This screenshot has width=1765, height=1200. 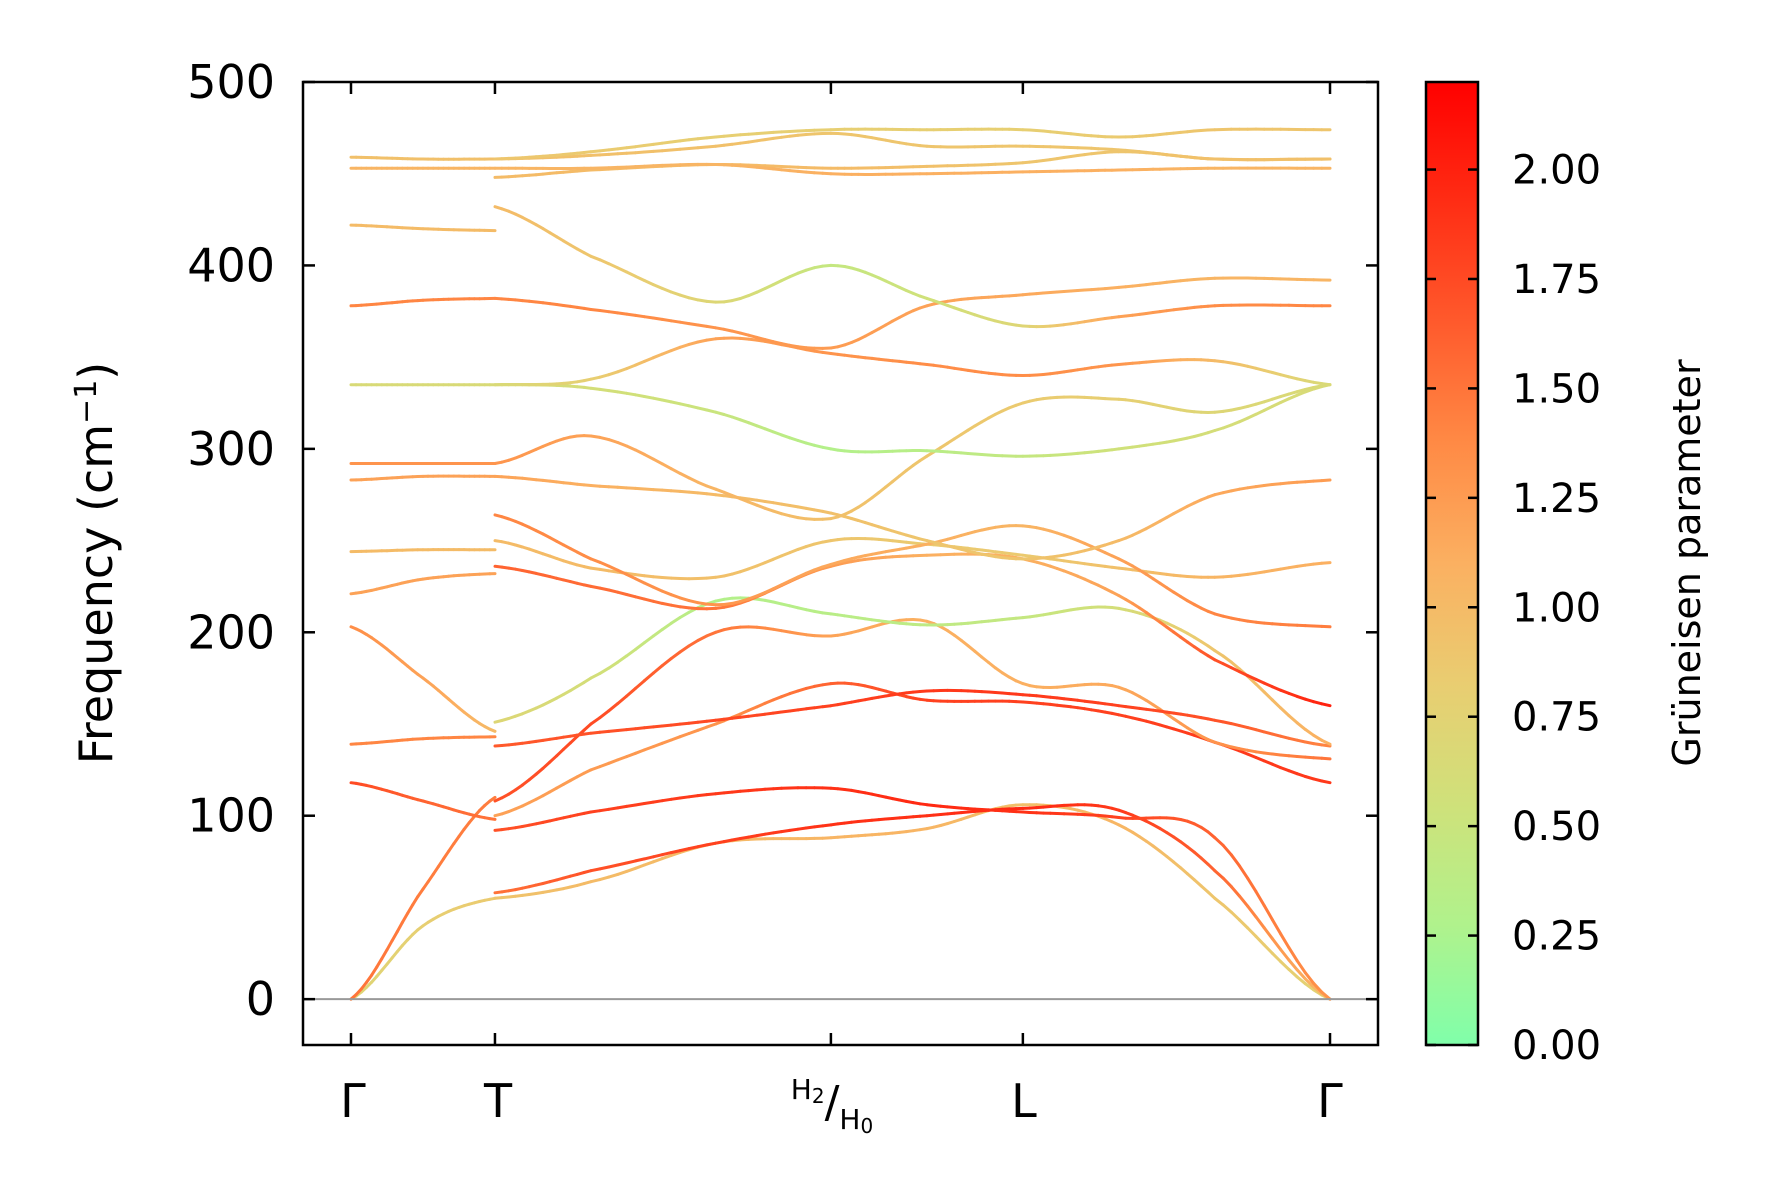 I want to click on colorbar-tick-label: 0.00, so click(x=1556, y=1046).